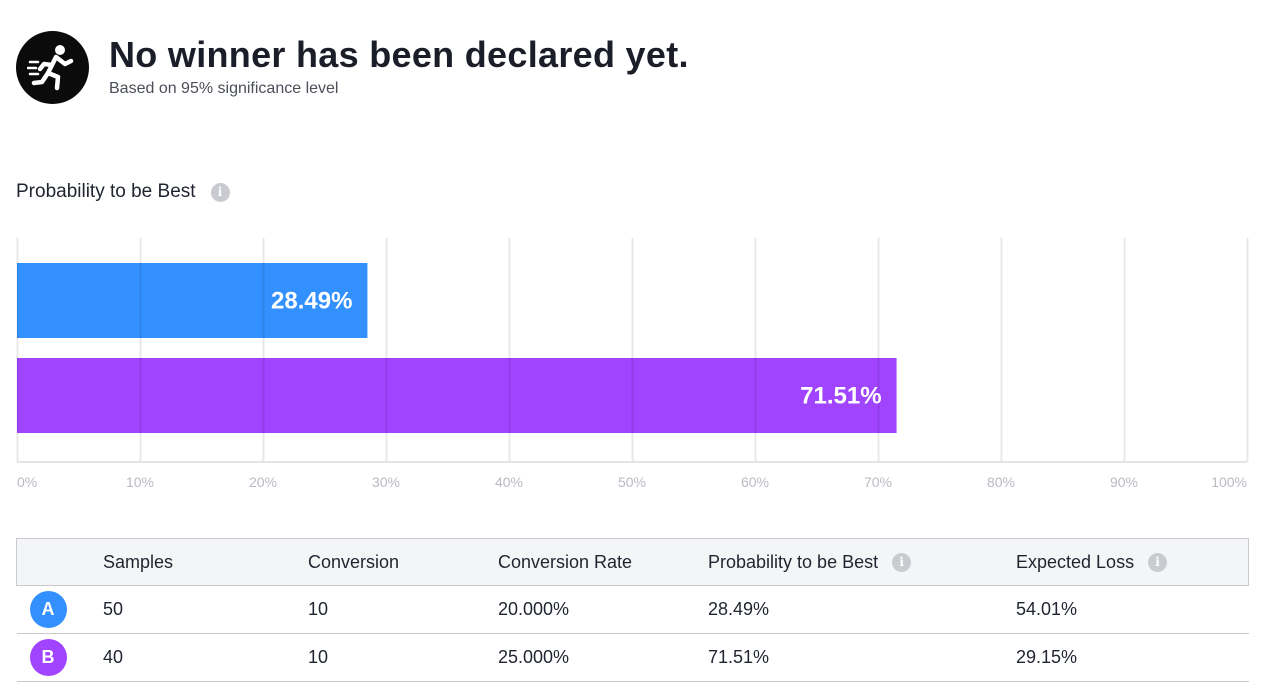  Describe the element at coordinates (311, 301) in the screenshot. I see `bar-value-label: 28.49%` at that location.